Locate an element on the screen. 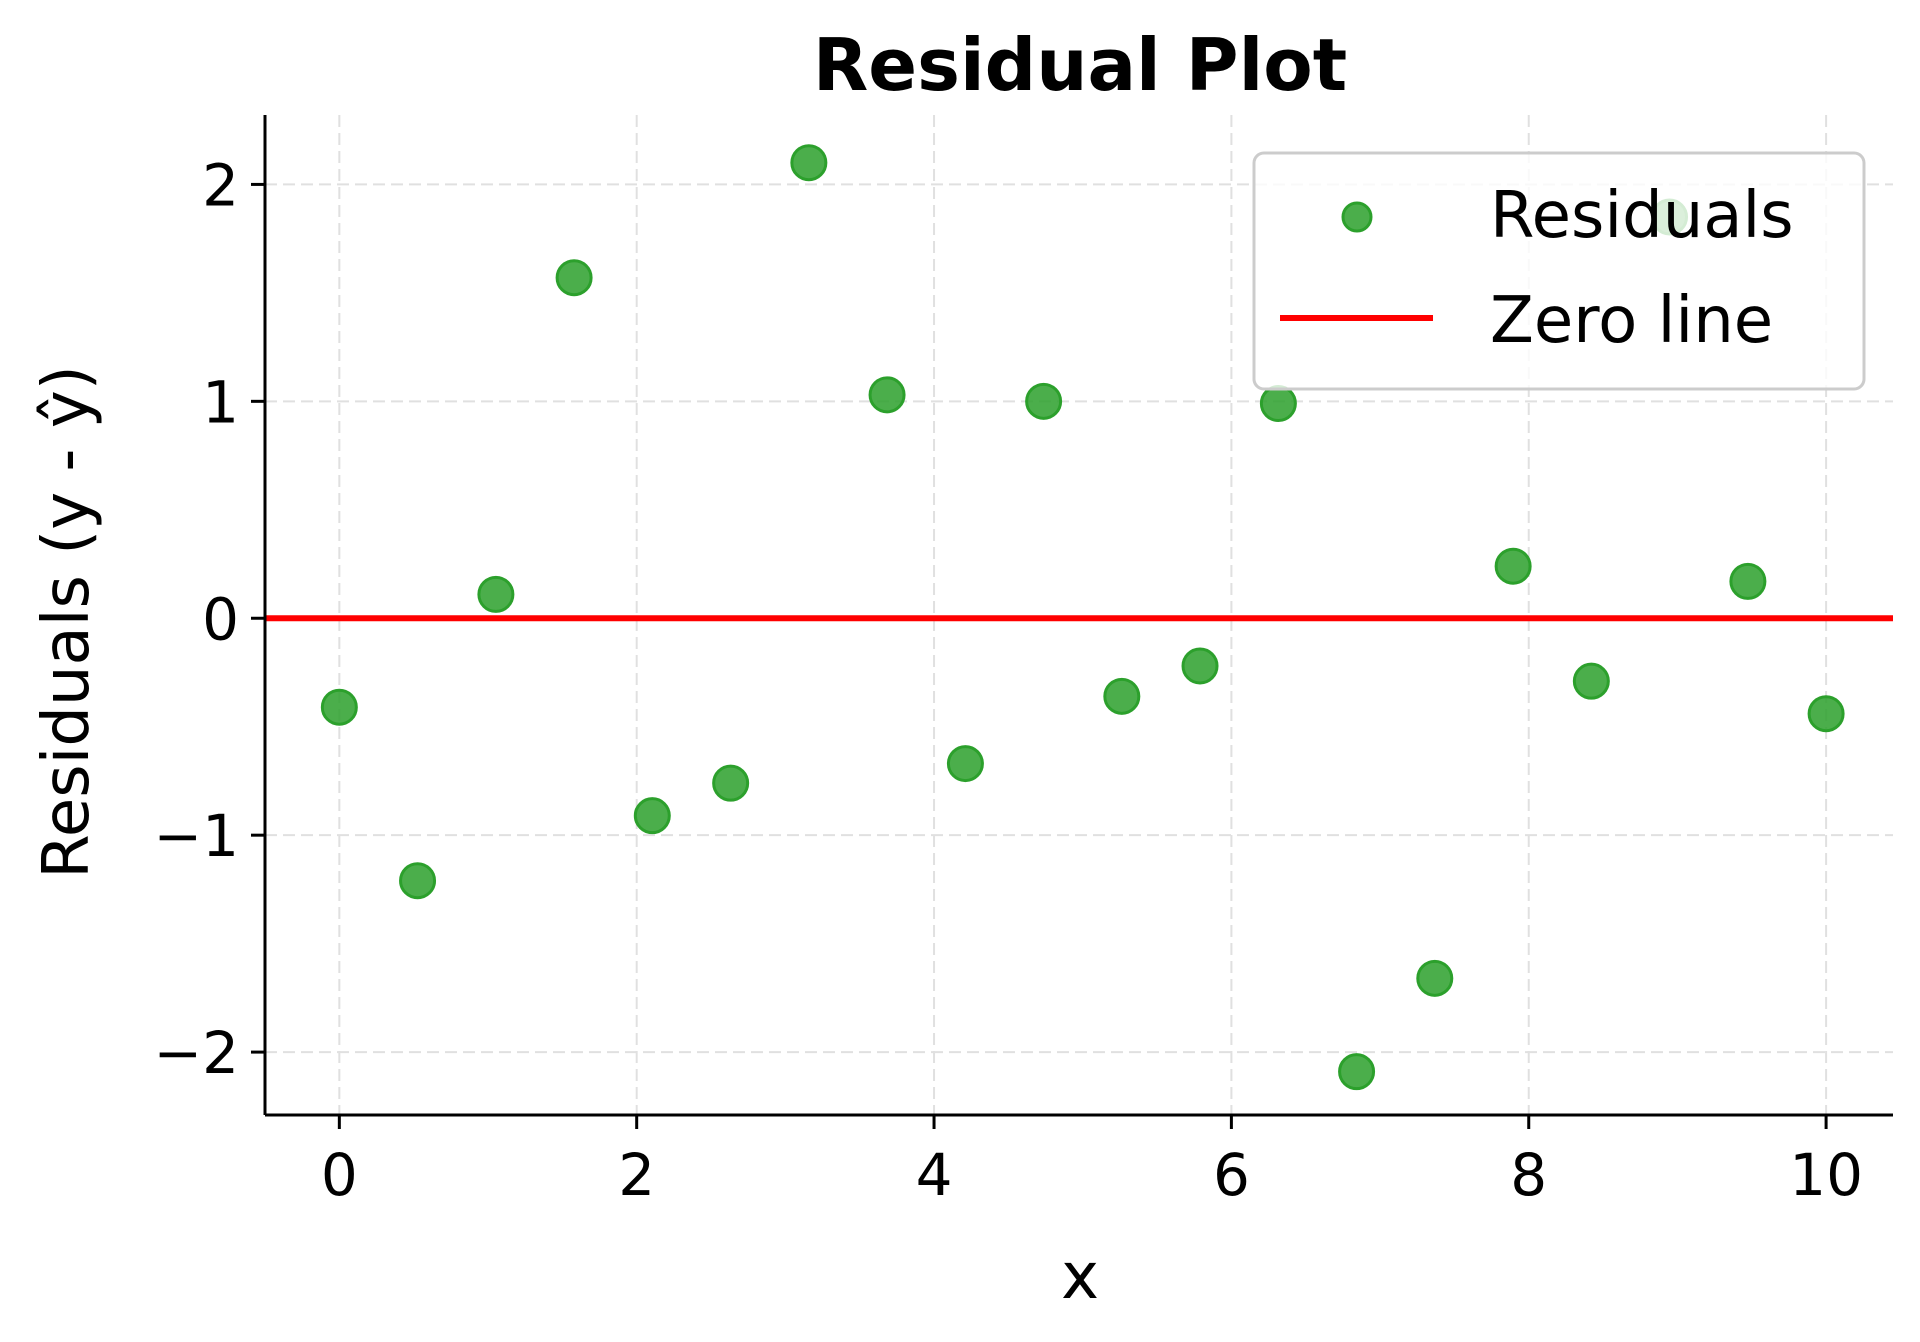  x-axis-ticks: 0 2 4 6 8 10 is located at coordinates (1092, 1162).